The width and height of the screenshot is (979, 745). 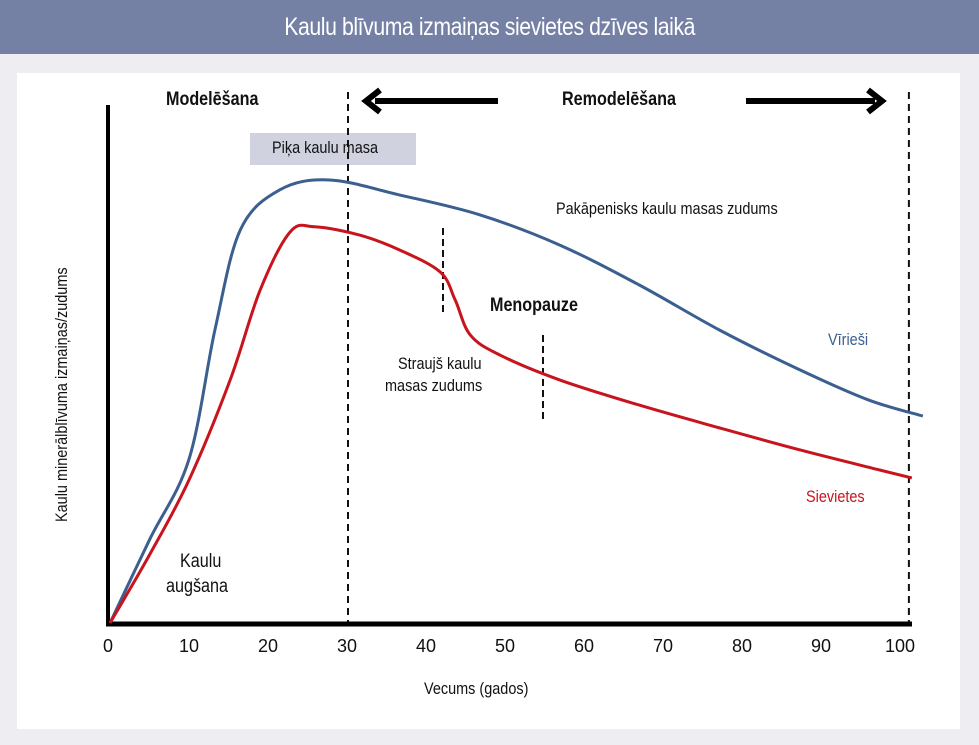 What do you see at coordinates (347, 646) in the screenshot?
I see `x-tick-label: 30` at bounding box center [347, 646].